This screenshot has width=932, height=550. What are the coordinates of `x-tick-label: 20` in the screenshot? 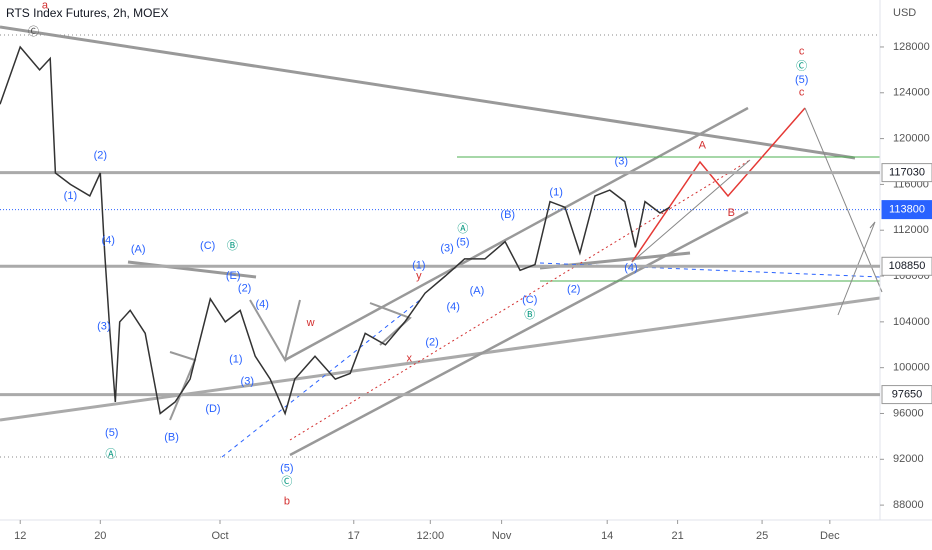 It's located at (100, 536).